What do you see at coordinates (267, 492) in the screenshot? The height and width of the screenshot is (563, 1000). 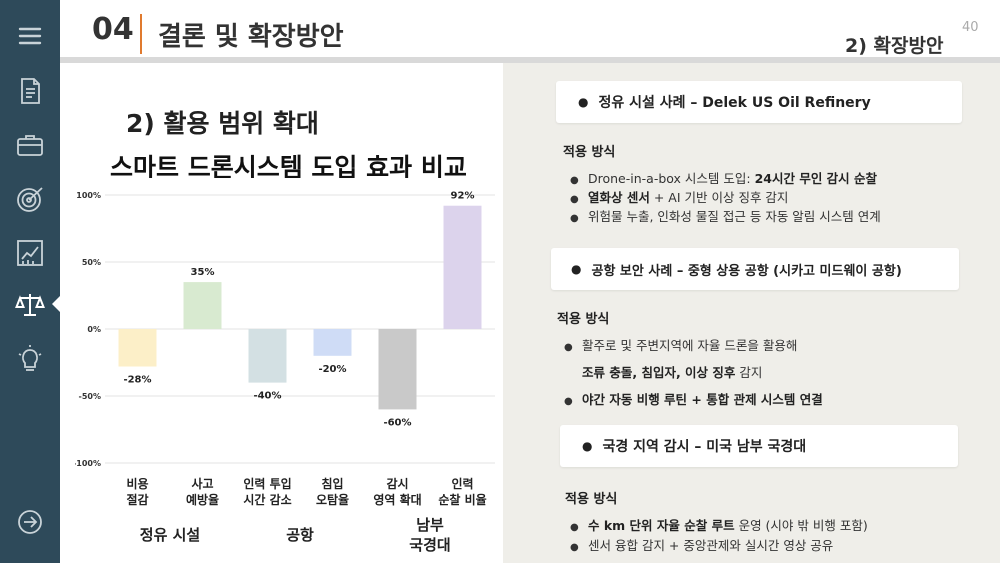 I see `category-label: 인력 투입 시간 감소` at bounding box center [267, 492].